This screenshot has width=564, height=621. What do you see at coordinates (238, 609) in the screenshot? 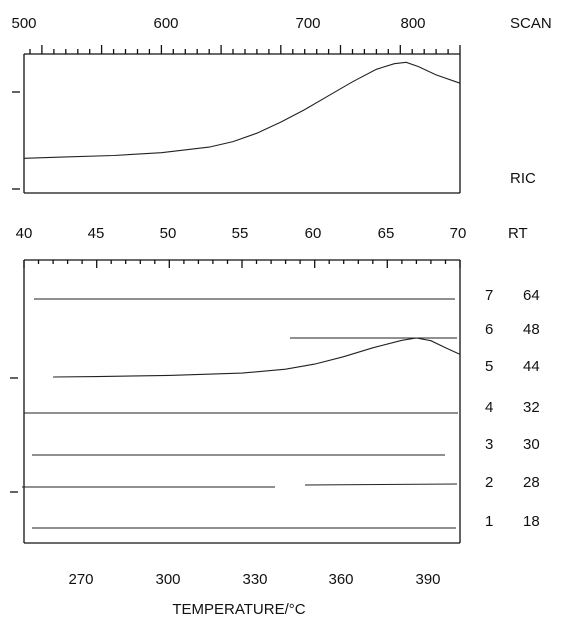
I see `temperature-axis-label: TEMPERATURE/°C` at bounding box center [238, 609].